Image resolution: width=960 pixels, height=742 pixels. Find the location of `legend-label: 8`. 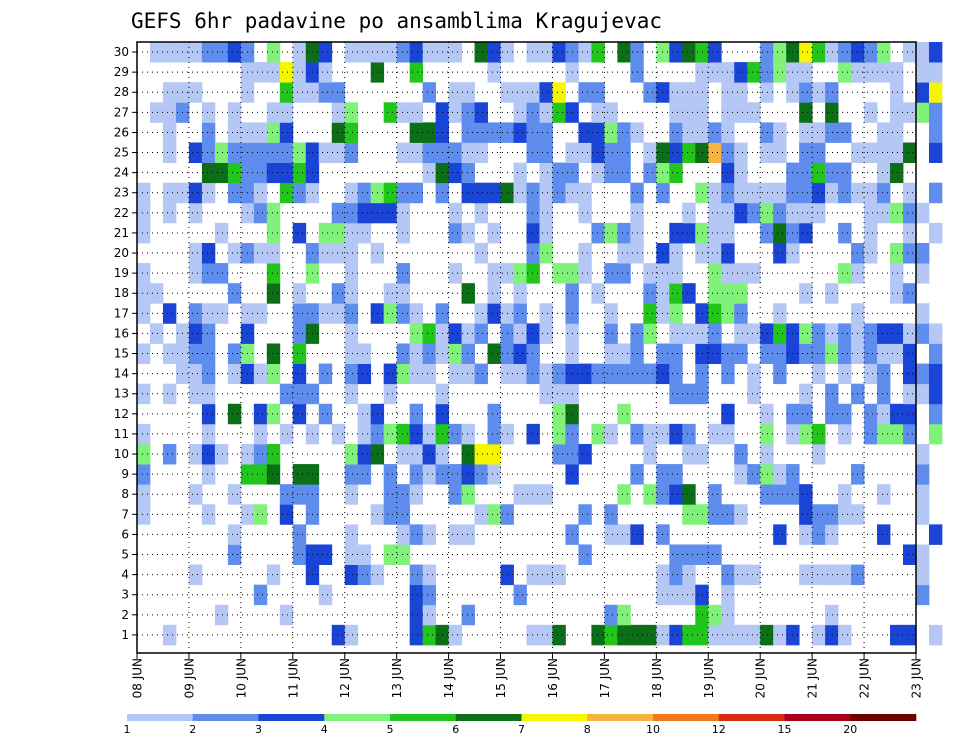

legend-label: 8 is located at coordinates (587, 729).